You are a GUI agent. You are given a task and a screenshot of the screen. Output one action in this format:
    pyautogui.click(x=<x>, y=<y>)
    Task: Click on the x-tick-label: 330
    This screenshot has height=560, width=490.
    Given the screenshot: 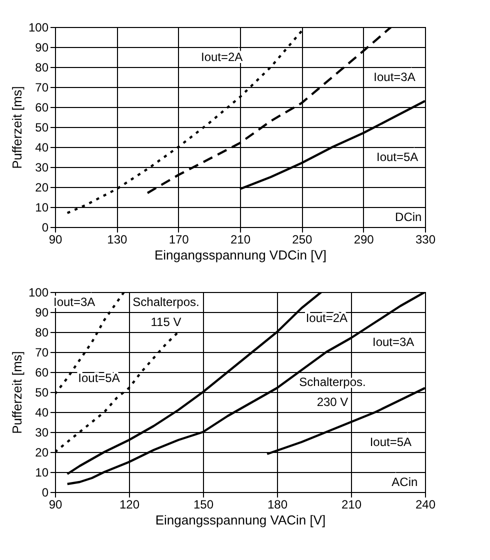 What is the action you would take?
    pyautogui.click(x=425, y=239)
    